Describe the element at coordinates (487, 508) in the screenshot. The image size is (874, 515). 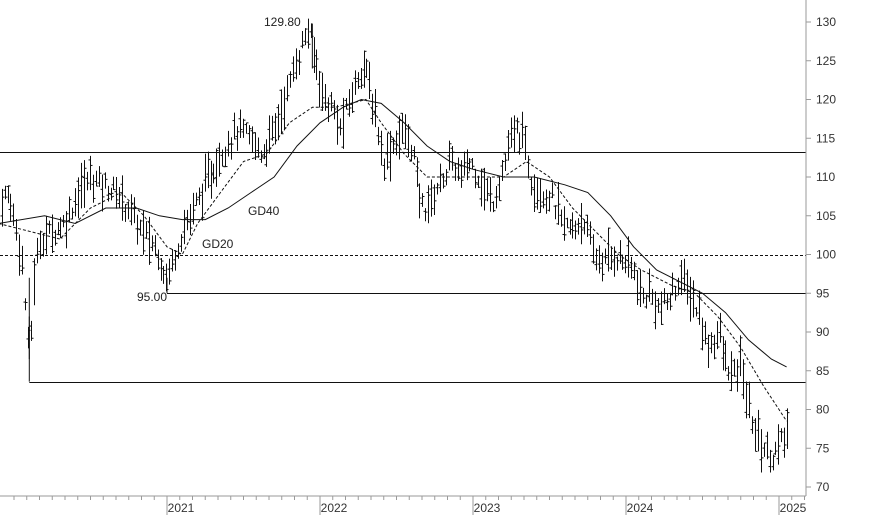
I see `x-tick-label: 2023` at that location.